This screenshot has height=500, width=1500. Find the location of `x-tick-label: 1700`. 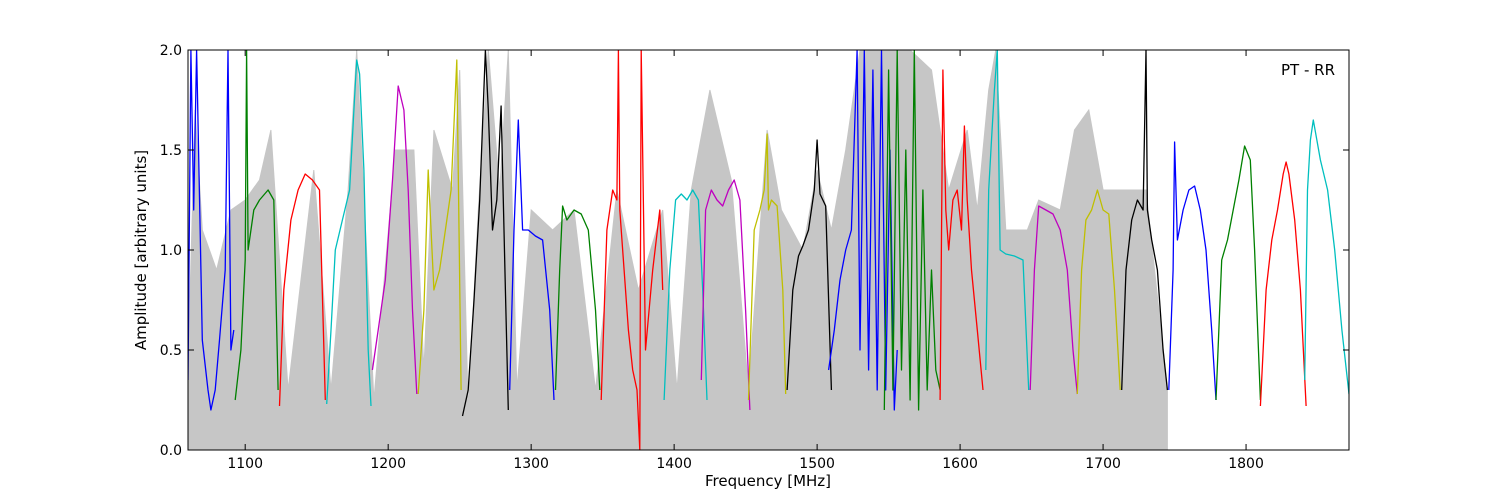

x-tick-label: 1700 is located at coordinates (1103, 464).